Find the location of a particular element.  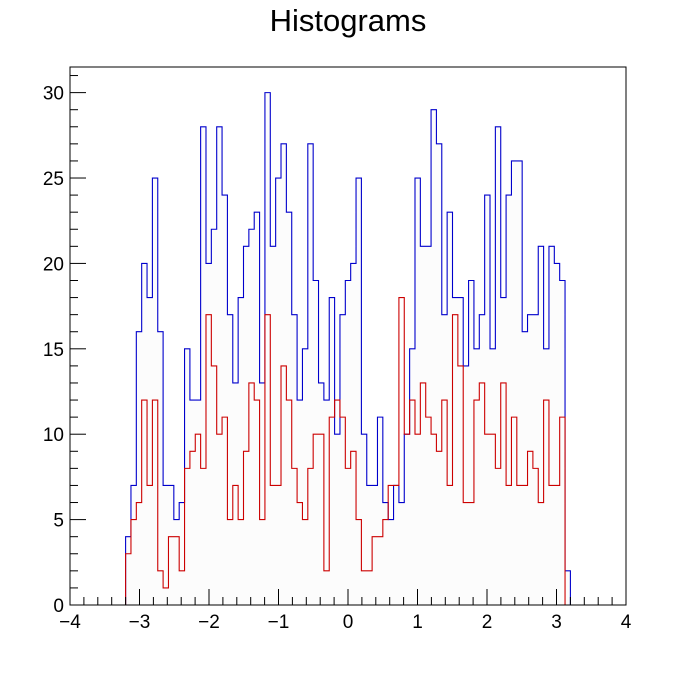

x-tick-label: −3 is located at coordinates (140, 622).